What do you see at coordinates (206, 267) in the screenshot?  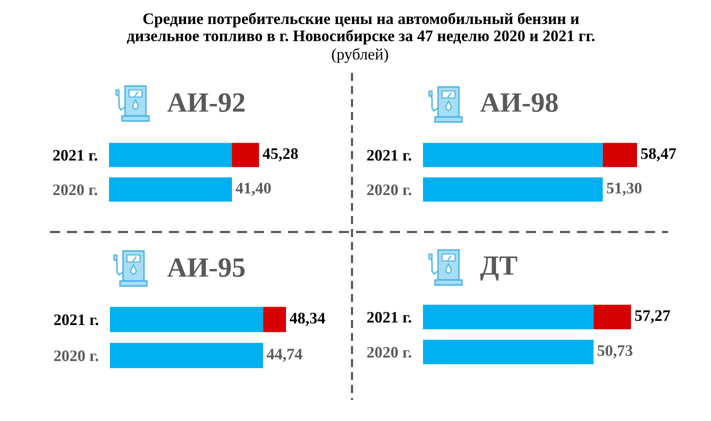 I see `chart-title: АИ-95` at bounding box center [206, 267].